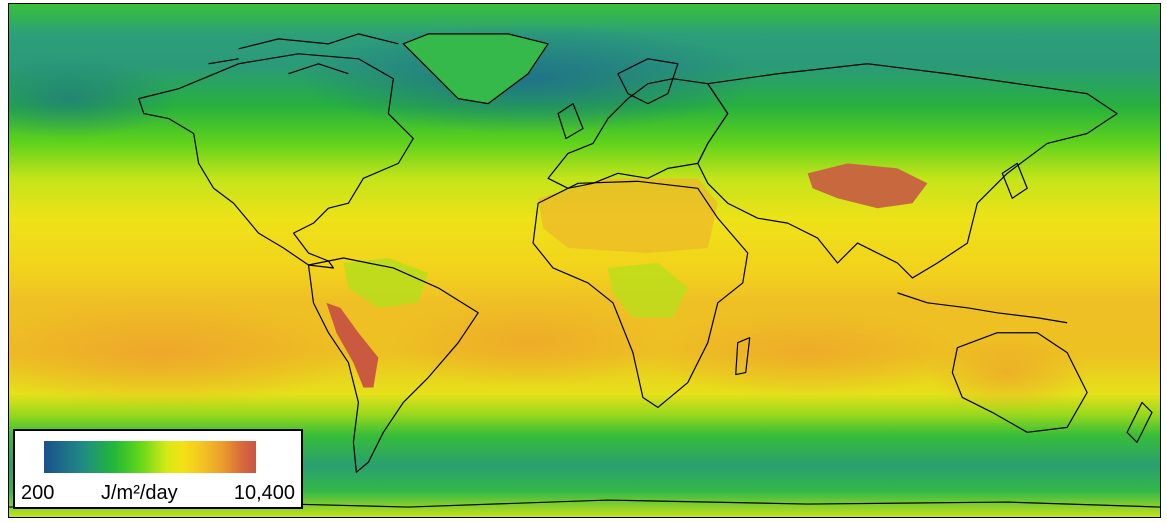  Describe the element at coordinates (1014, 180) in the screenshot. I see `japan-coast` at that location.